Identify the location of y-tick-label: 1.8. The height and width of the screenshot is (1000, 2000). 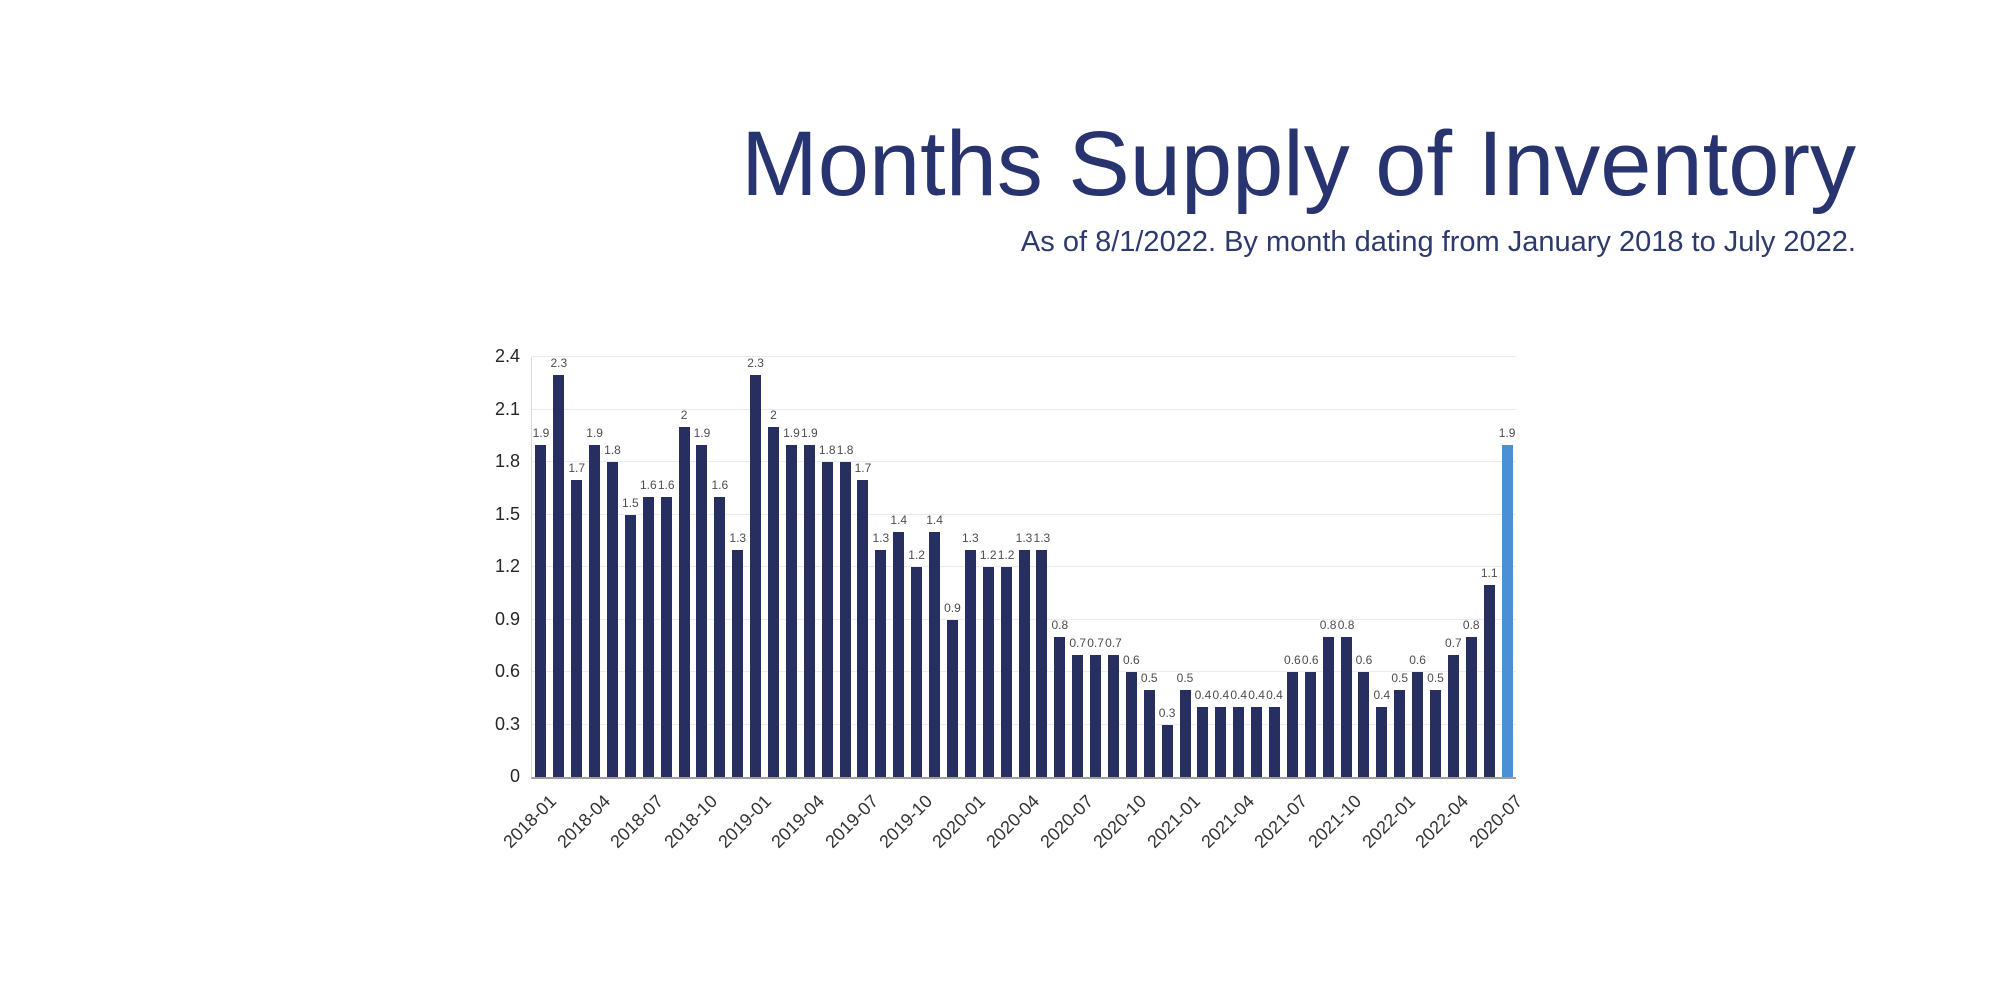
(507, 461).